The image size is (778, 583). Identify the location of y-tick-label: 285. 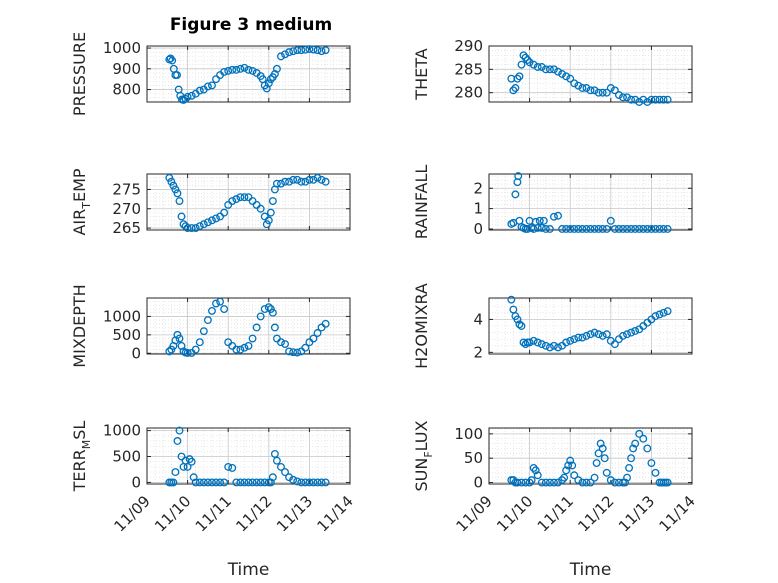
(468, 69).